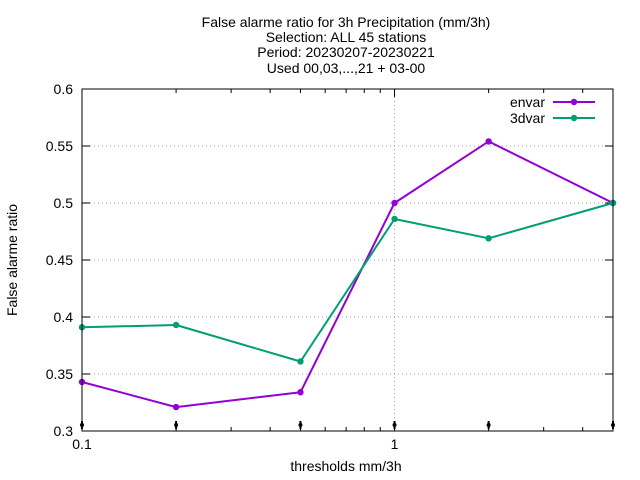 The width and height of the screenshot is (640, 480). I want to click on legend-label-3dvar: 3dvar, so click(527, 118).